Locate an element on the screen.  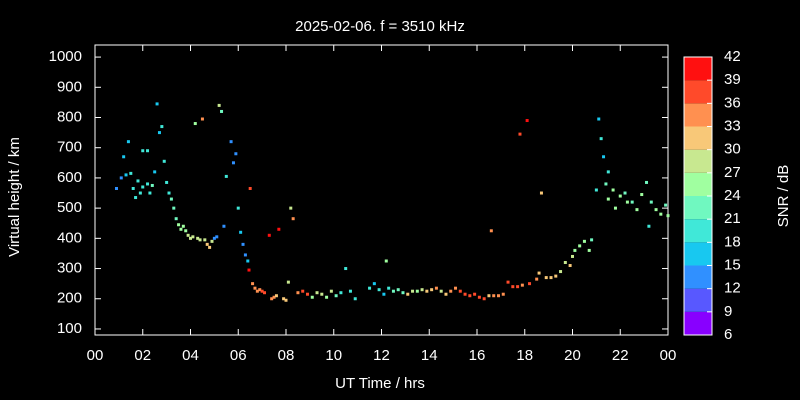
x-tick-label: 10 is located at coordinates (333, 355).